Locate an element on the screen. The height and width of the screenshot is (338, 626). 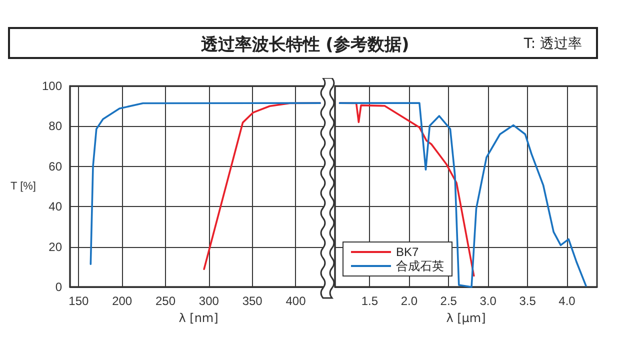
x-tick-label: 150 is located at coordinates (79, 301).